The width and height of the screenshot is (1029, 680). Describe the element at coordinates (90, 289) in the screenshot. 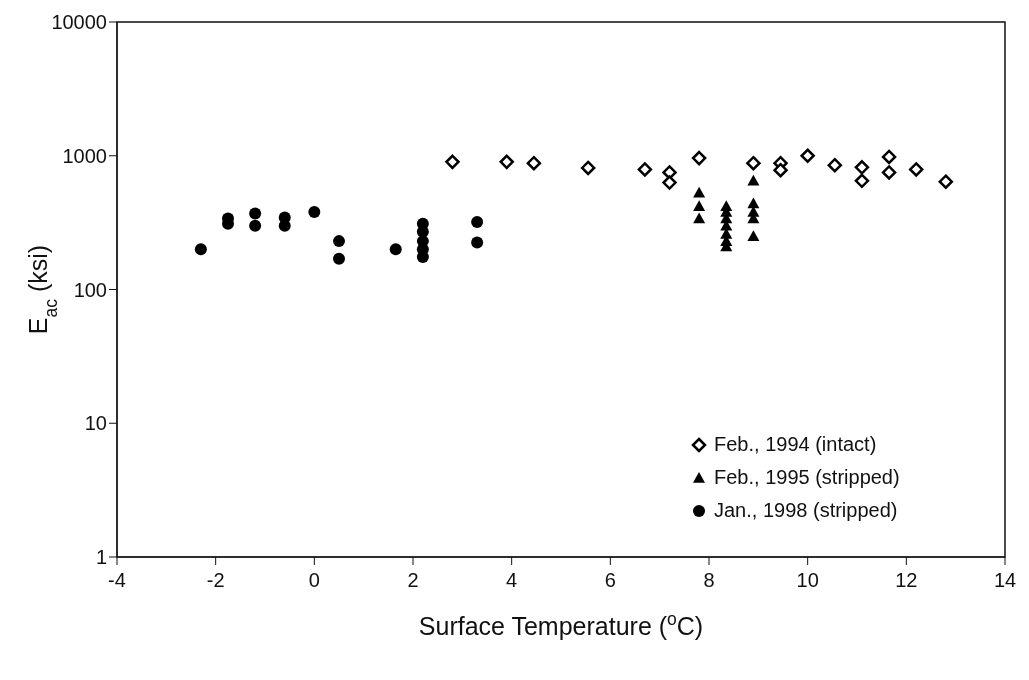

I see `y-tick-label: 100` at that location.